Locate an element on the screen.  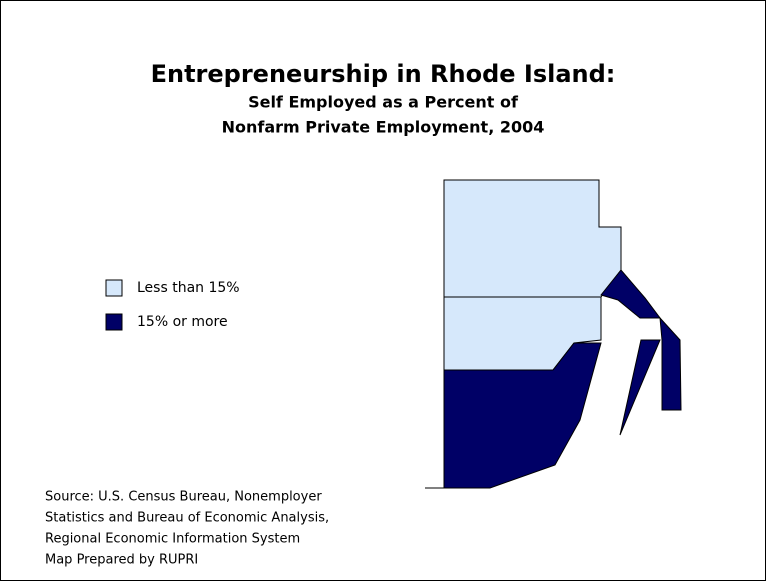
subtitle: Nonfarm Private Employment, 2004 is located at coordinates (383, 127).